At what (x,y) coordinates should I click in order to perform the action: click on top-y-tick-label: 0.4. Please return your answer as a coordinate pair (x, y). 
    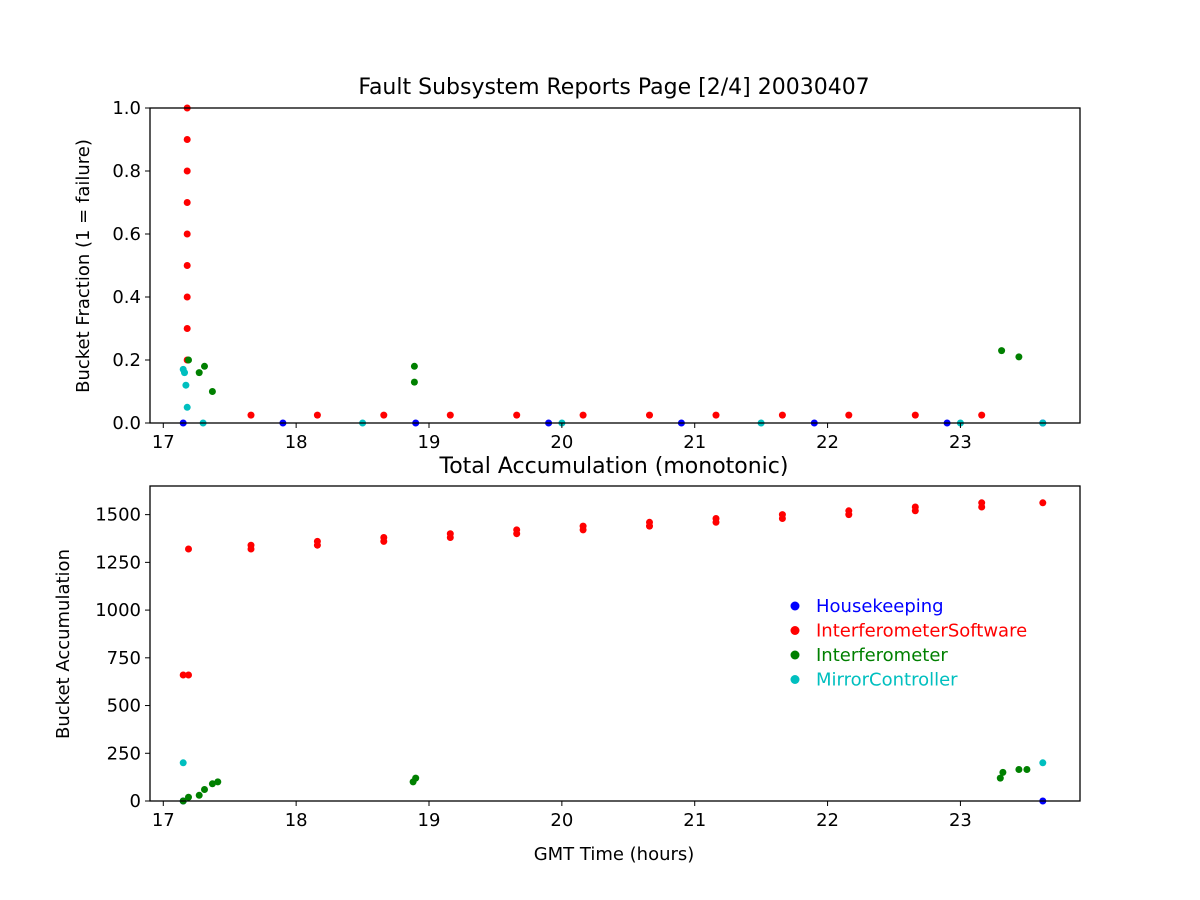
    Looking at the image, I should click on (126, 297).